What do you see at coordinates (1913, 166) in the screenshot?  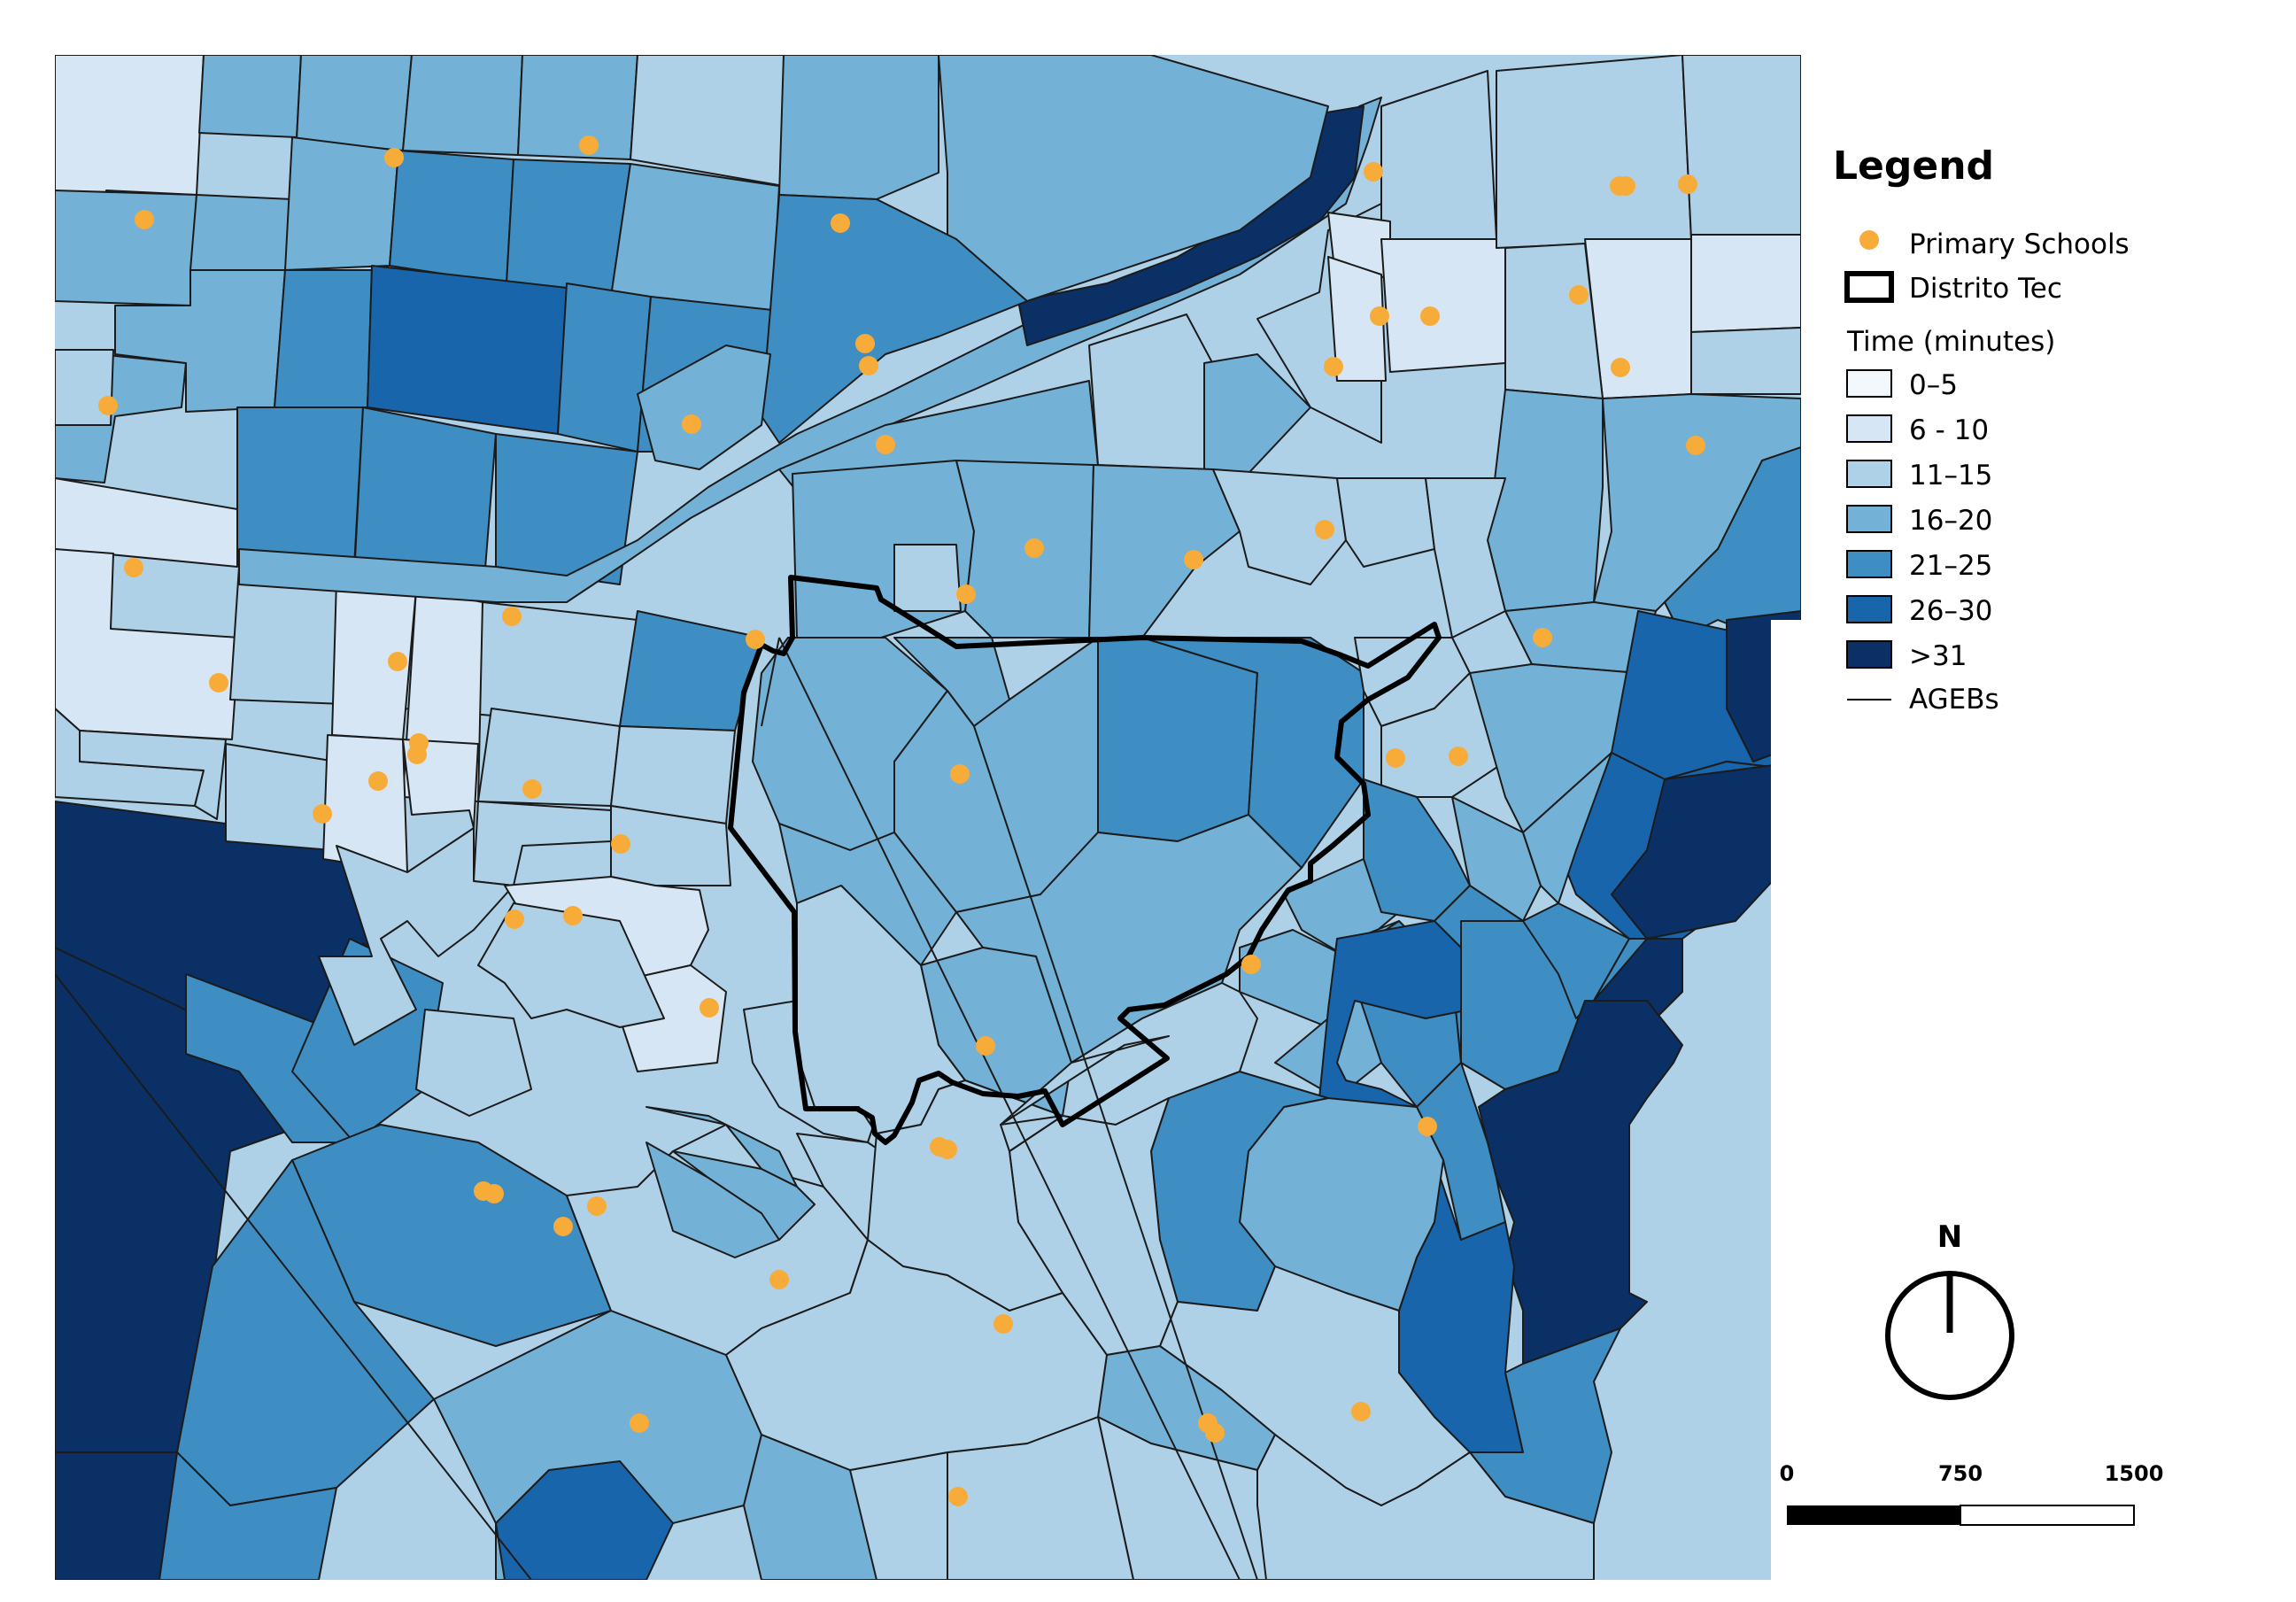 I see `legend-title: Legend` at bounding box center [1913, 166].